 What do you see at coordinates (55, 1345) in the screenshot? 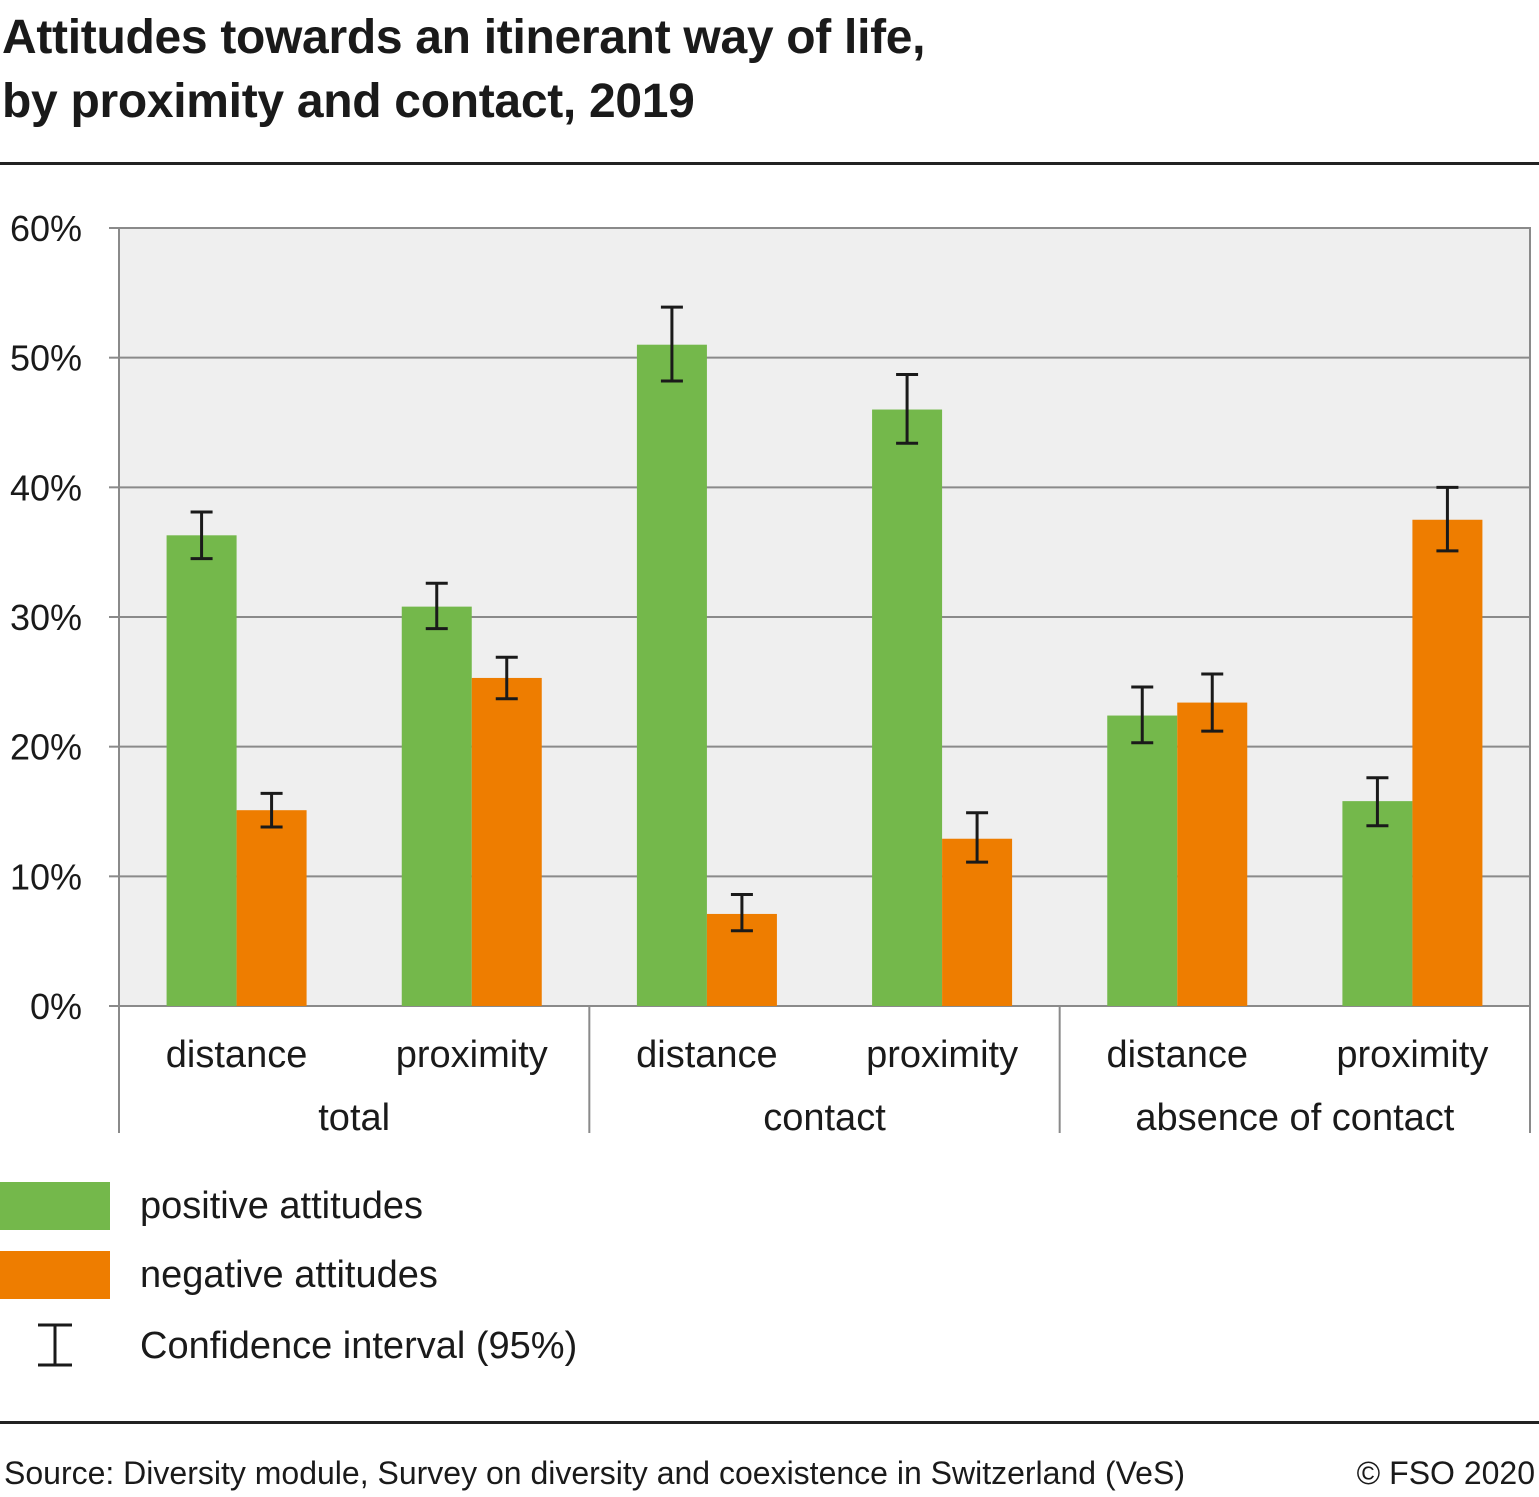
I see `confidence-interval-icon` at bounding box center [55, 1345].